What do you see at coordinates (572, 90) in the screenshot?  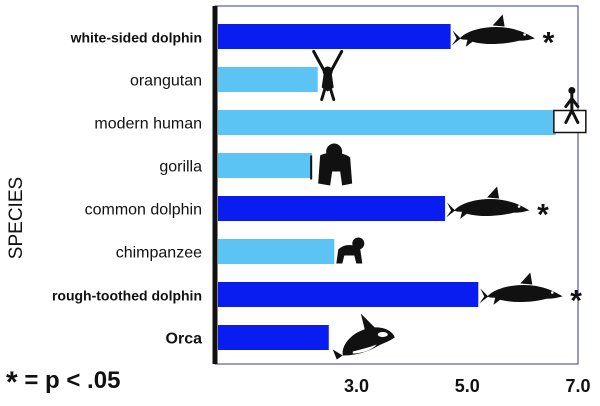 I see `human-head` at bounding box center [572, 90].